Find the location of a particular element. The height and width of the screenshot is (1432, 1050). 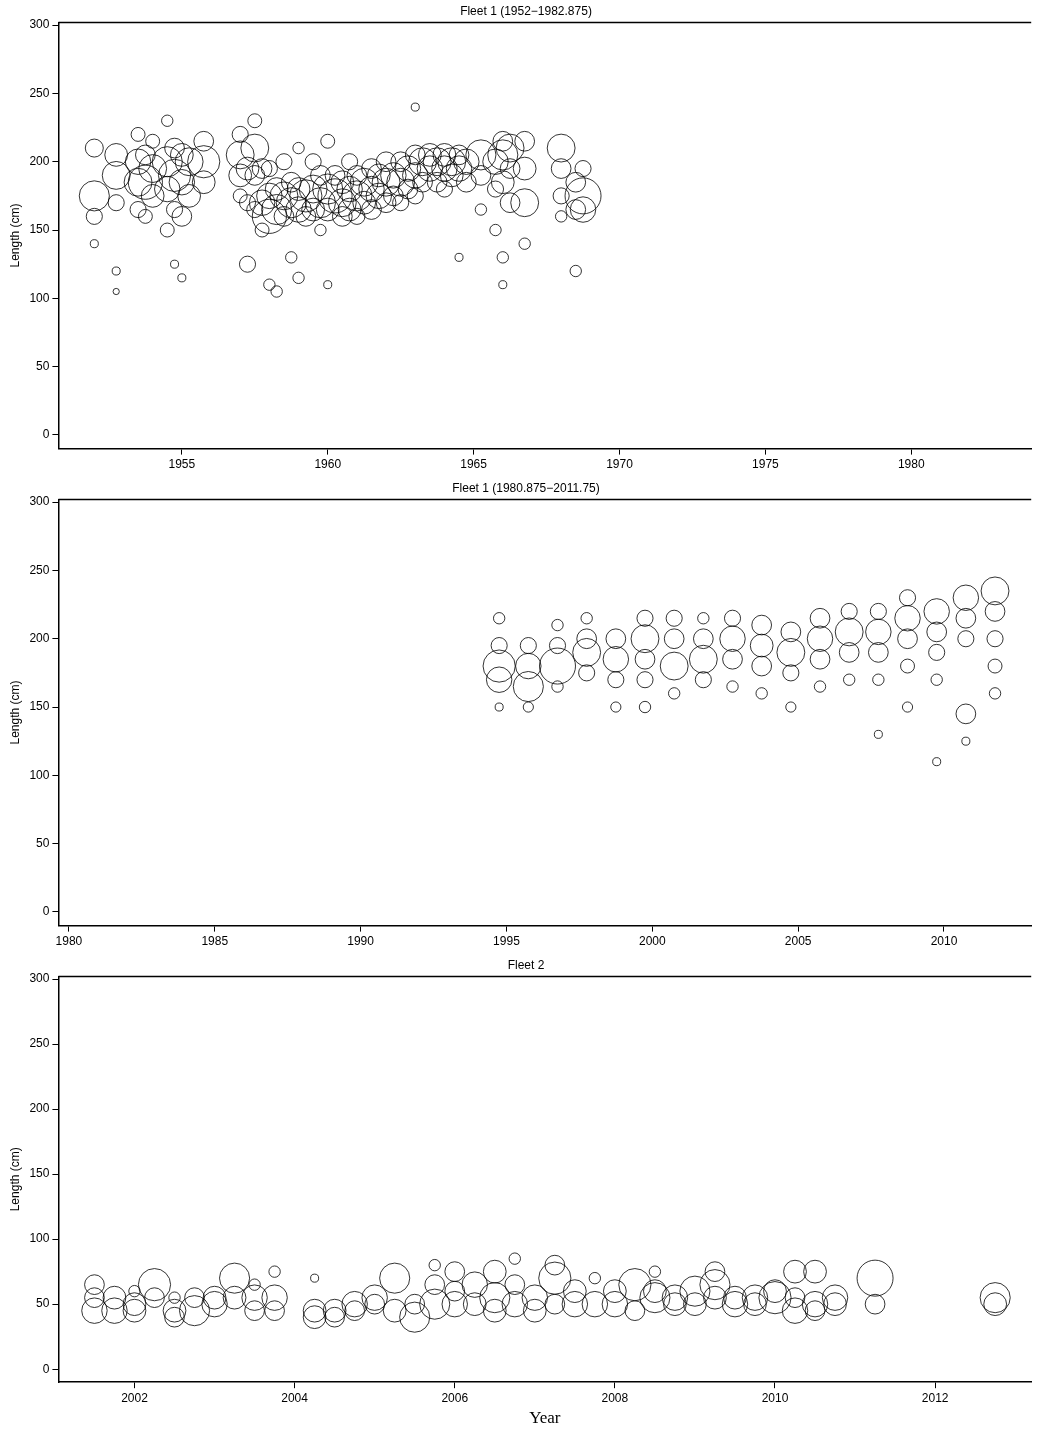

chart-title: Fleet 1 (1952−1982.875) is located at coordinates (526, 10).